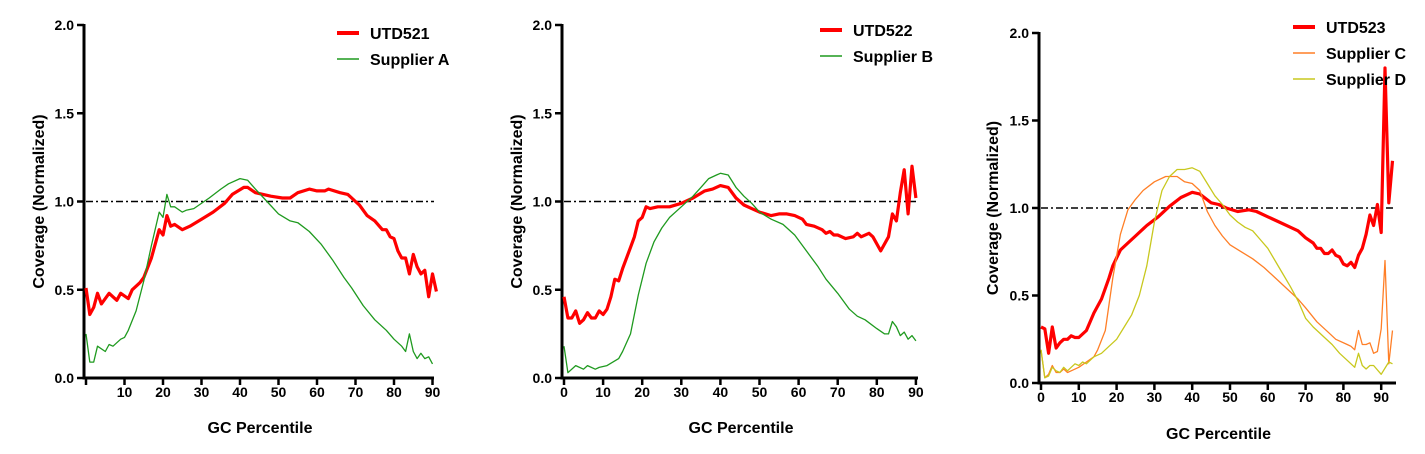  Describe the element at coordinates (1356, 28) in the screenshot. I see `legend-label: UTD523` at that location.